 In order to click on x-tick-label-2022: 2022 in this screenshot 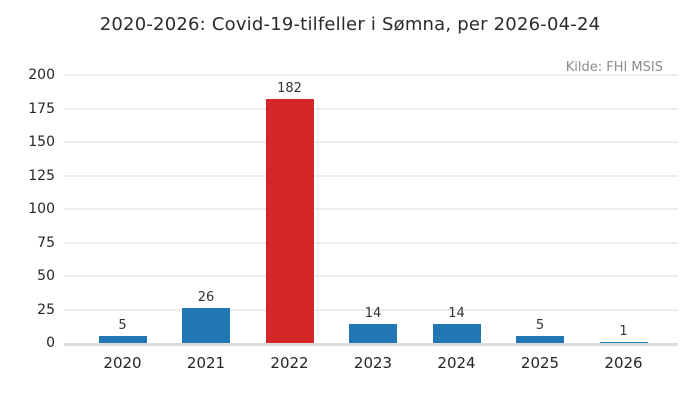, I will do `click(289, 363)`.